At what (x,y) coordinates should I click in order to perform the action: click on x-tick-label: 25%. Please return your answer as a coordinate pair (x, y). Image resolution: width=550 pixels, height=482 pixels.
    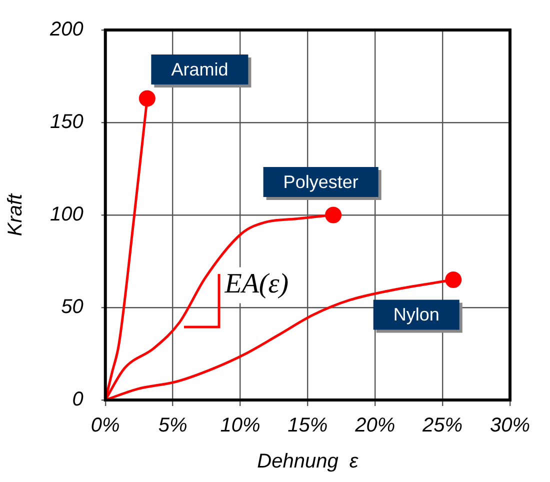
    Looking at the image, I should click on (442, 425).